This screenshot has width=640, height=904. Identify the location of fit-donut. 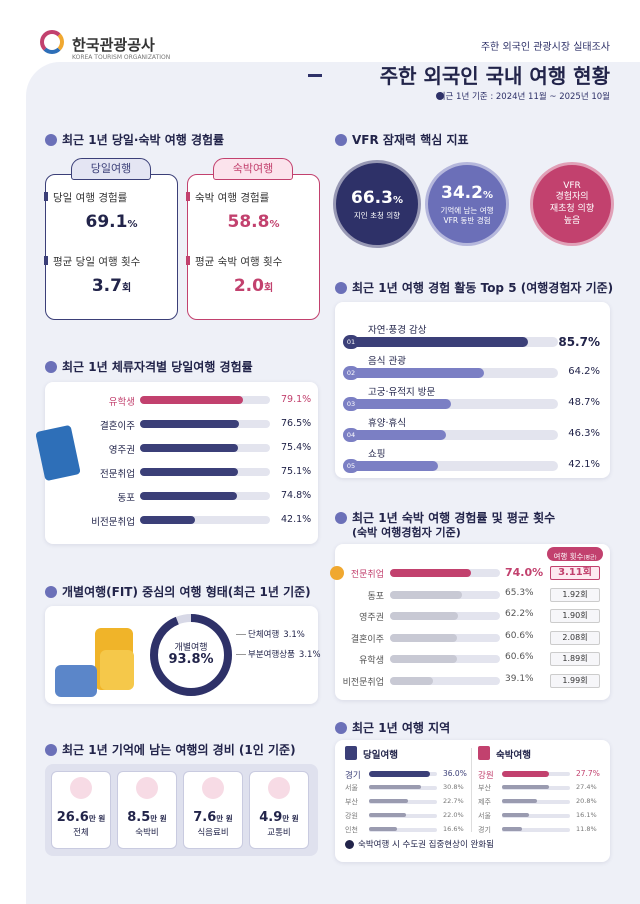
(191, 655).